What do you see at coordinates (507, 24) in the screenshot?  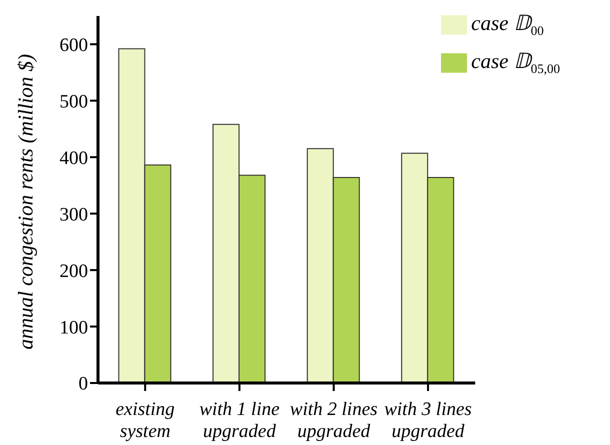 I see `legend-label: case 𝔻$_{00}$` at bounding box center [507, 24].